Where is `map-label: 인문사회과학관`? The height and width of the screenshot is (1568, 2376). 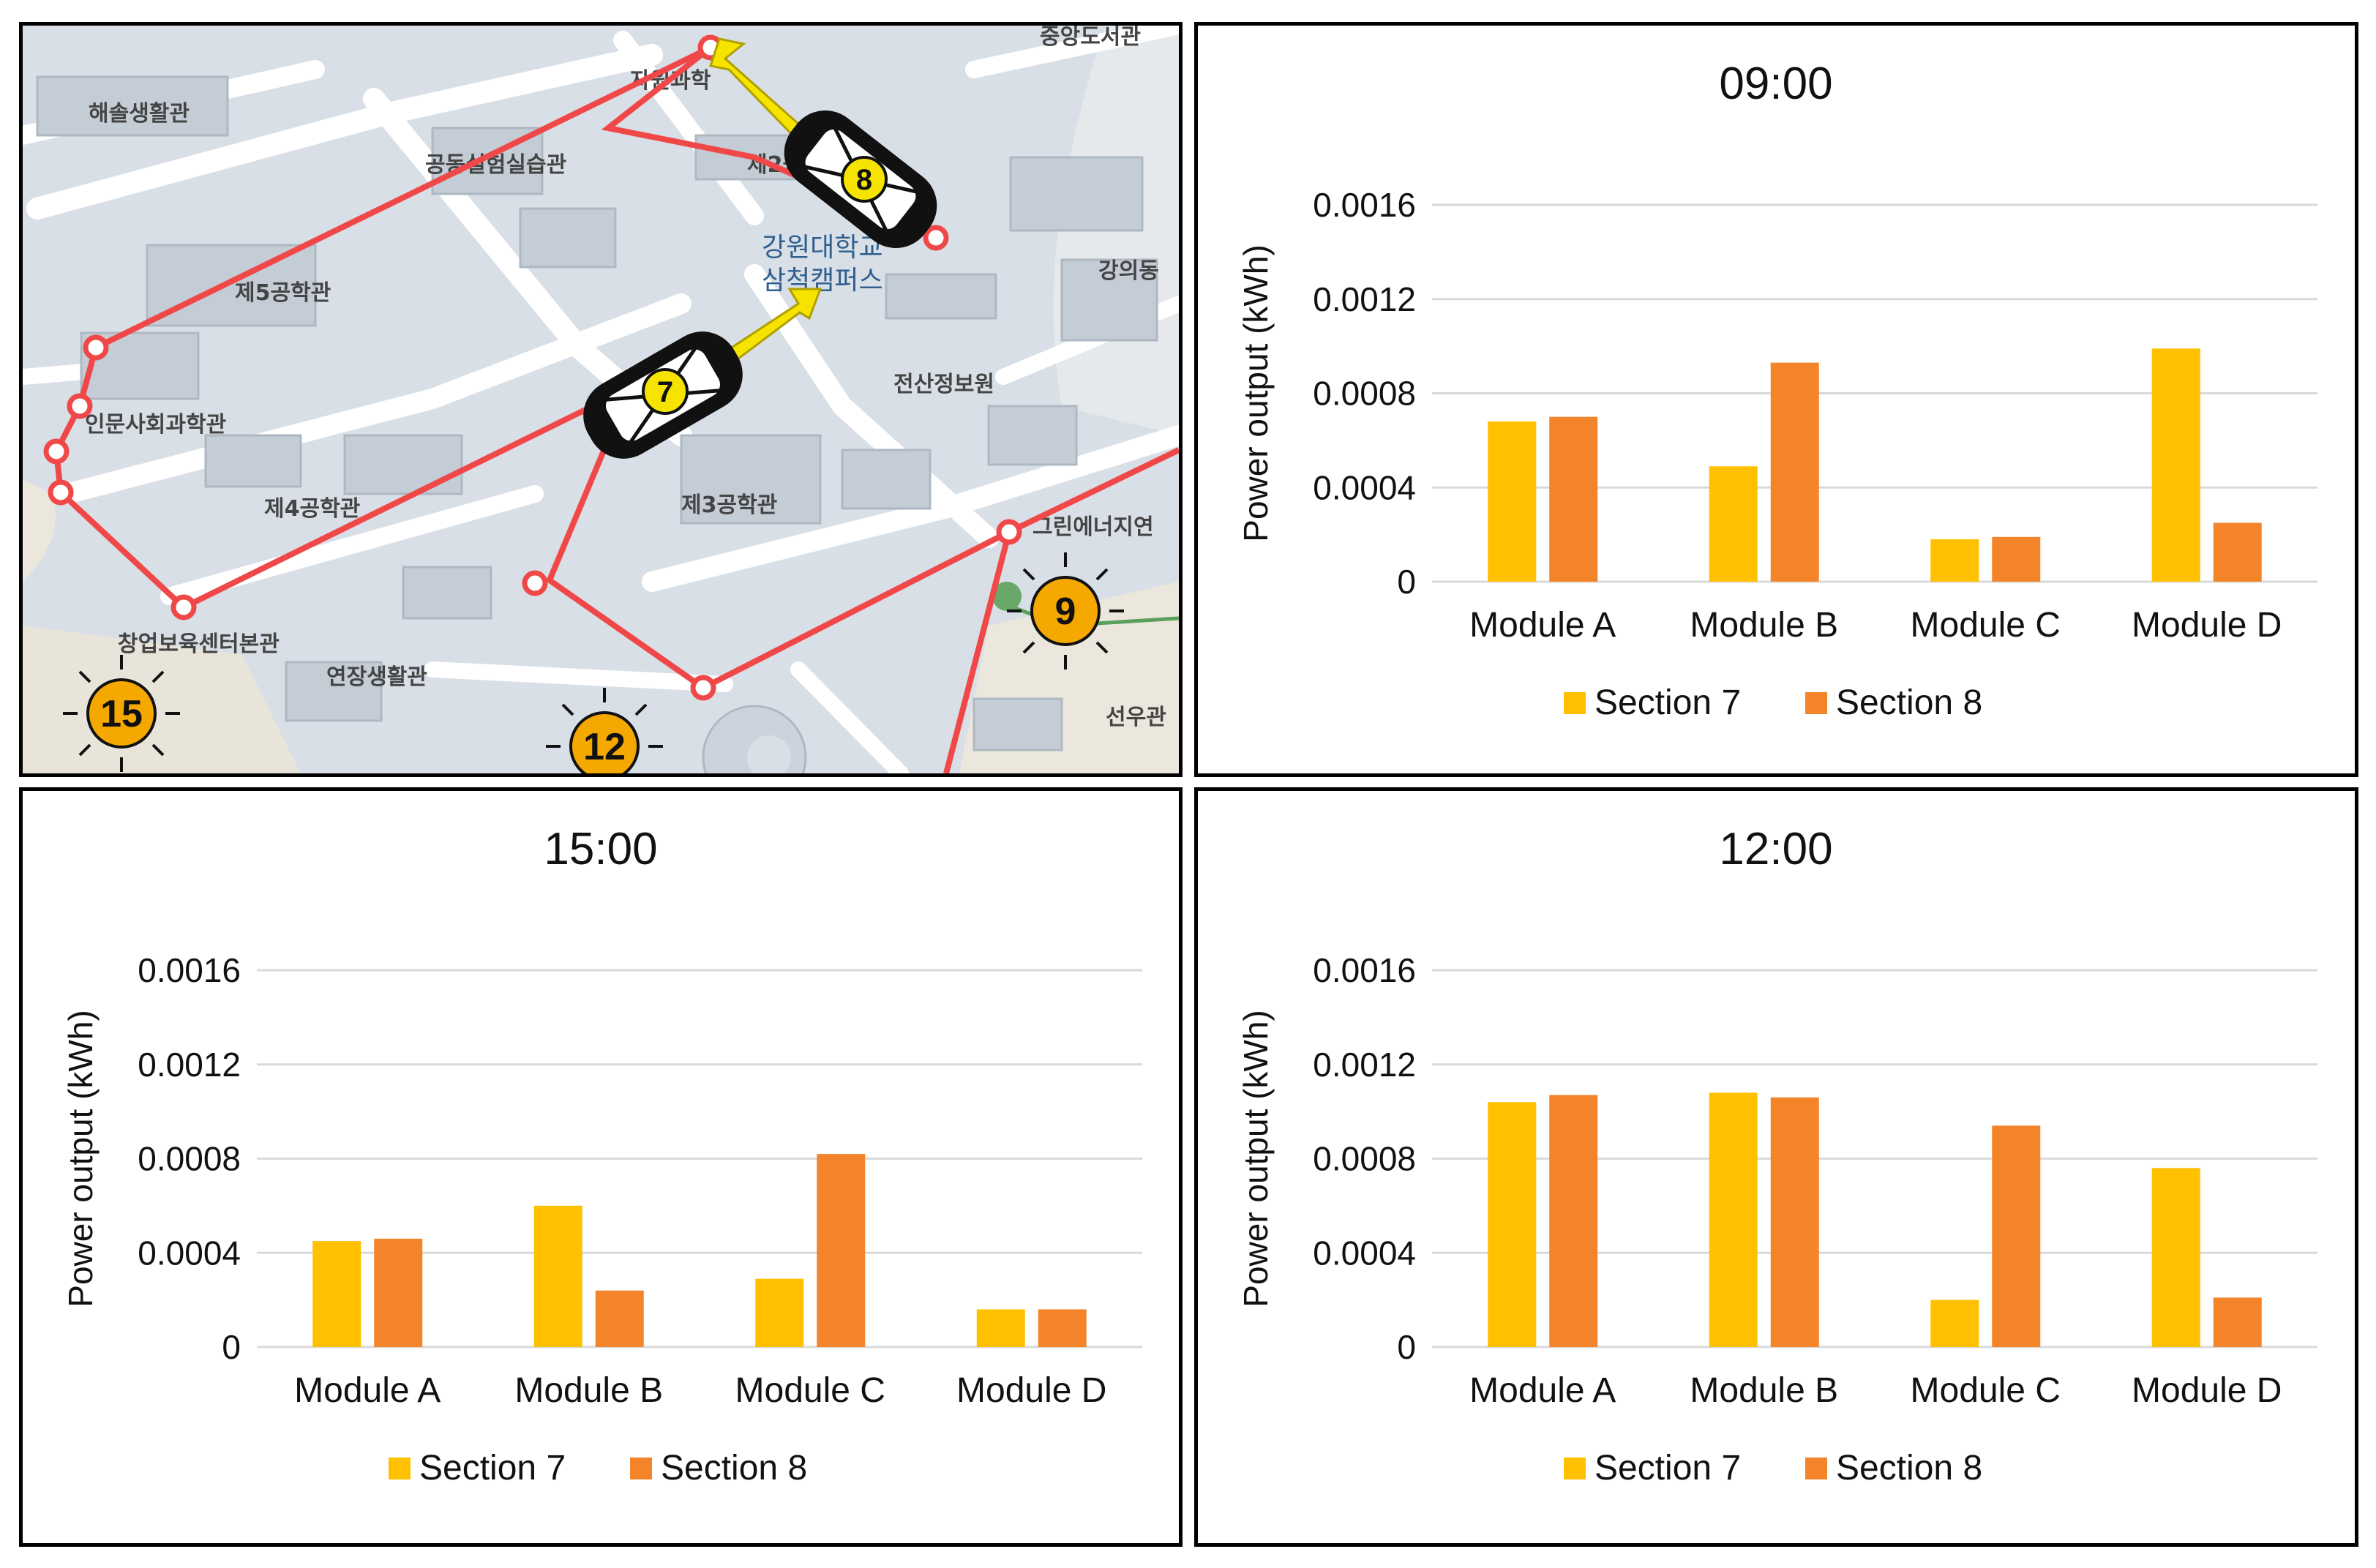
map-label: 인문사회과학관 is located at coordinates (155, 425).